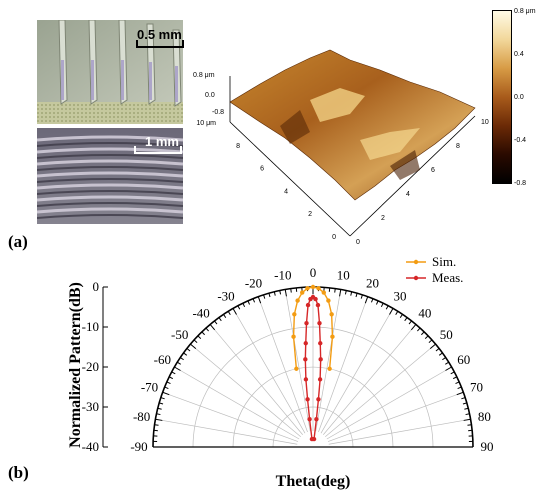 Image resolution: width=550 pixels, height=495 pixels. Describe the element at coordinates (334, 237) in the screenshot. I see `afm-y-tick-label: 0` at that location.